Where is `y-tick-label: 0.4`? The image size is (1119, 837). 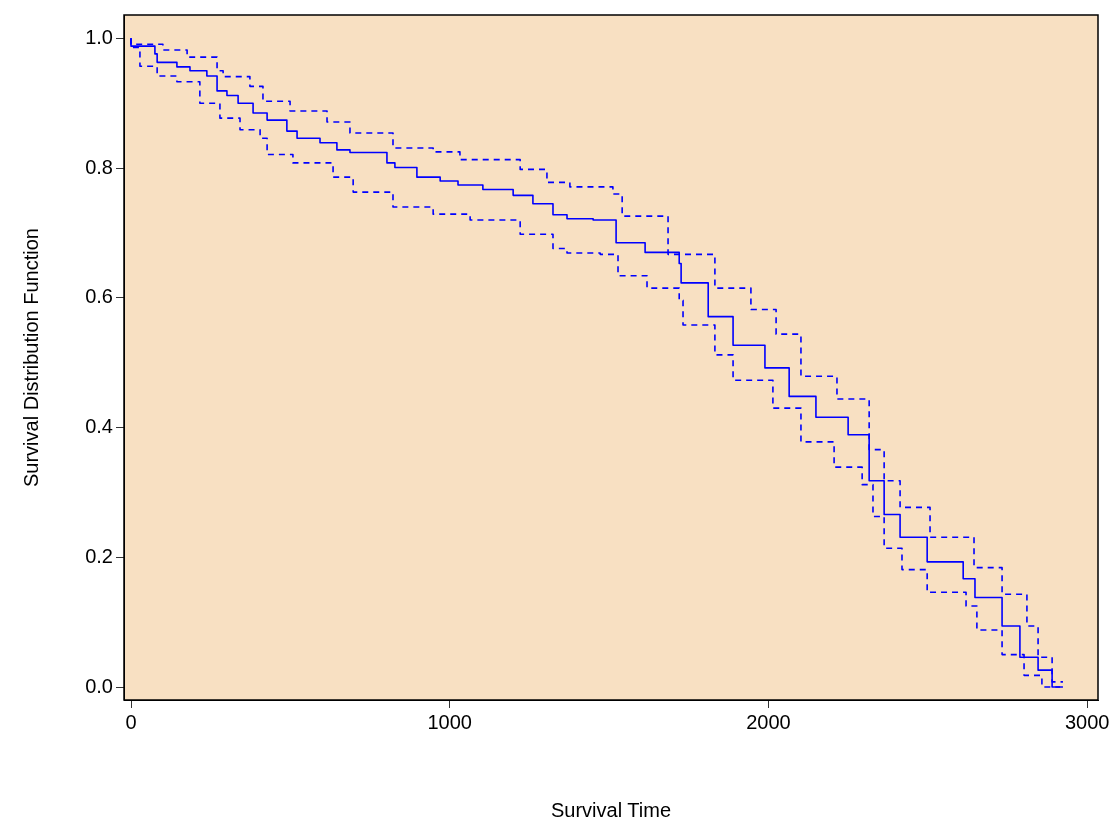
y-tick-label: 0.4 is located at coordinates (99, 426).